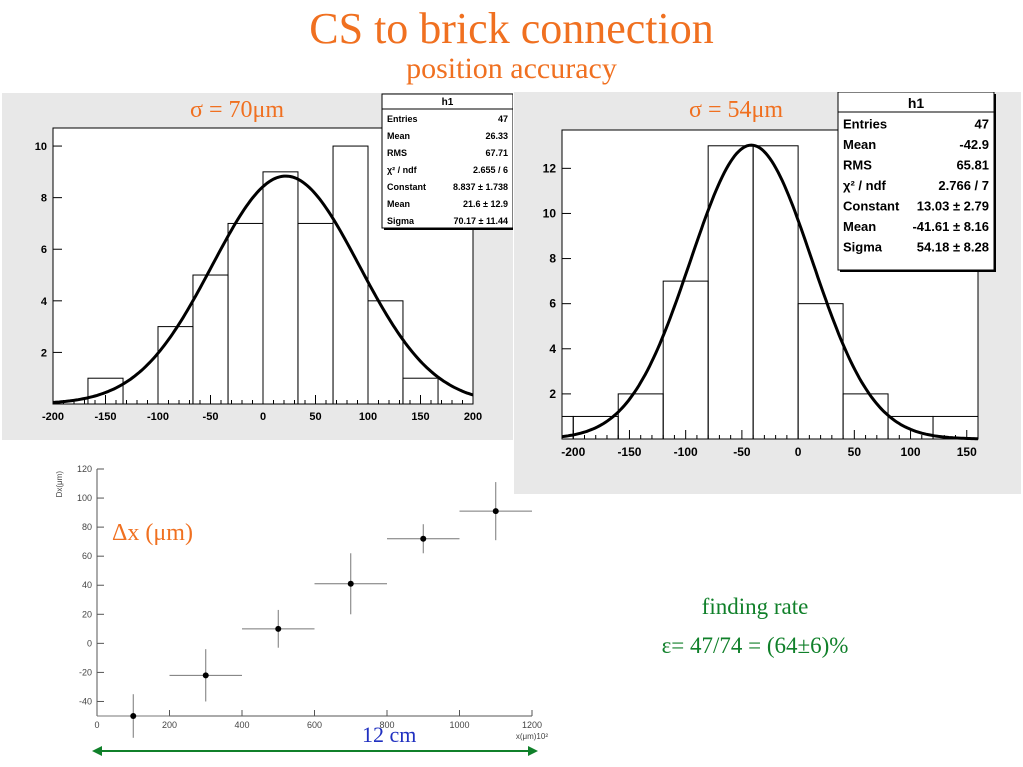 The height and width of the screenshot is (767, 1023). What do you see at coordinates (490, 170) in the screenshot?
I see `left-stats-value: 2.655 / 6` at bounding box center [490, 170].